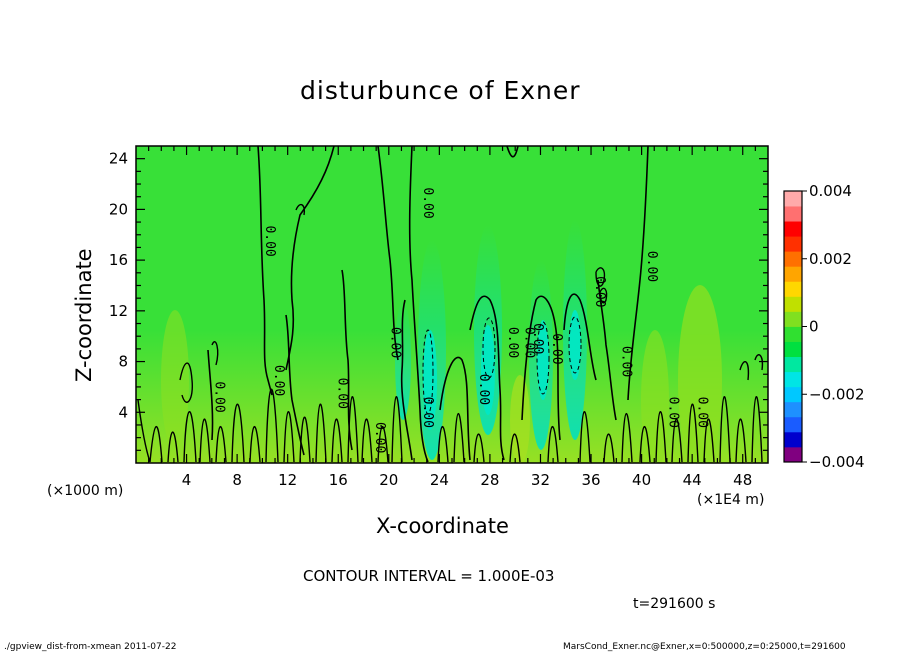 The image size is (904, 654). Describe the element at coordinates (187, 480) in the screenshot. I see `x-tick-label: 4` at that location.